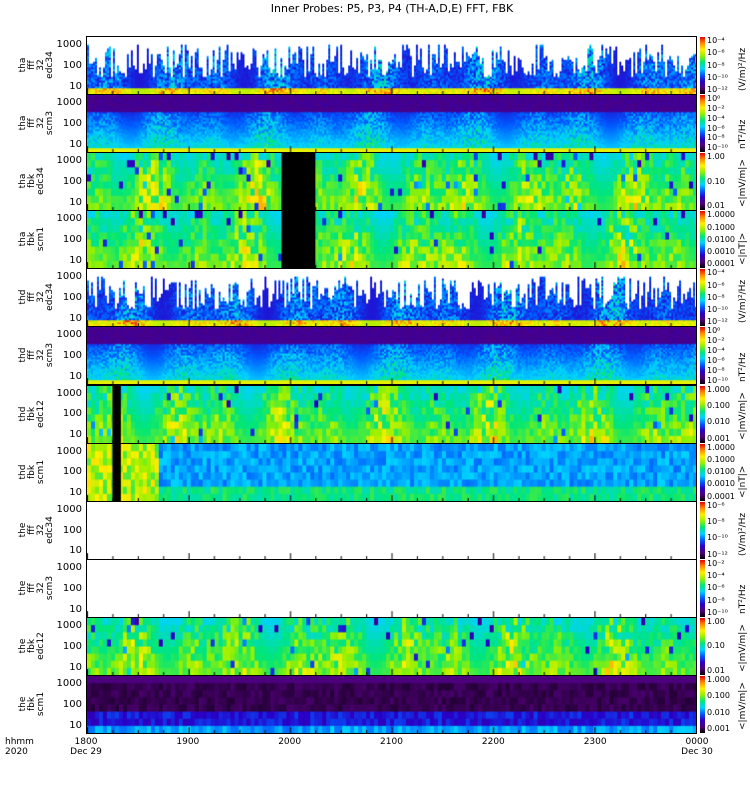  What do you see at coordinates (743, 69) in the screenshot?
I see `colorbar-unit-label: (V/m)²/Hz` at bounding box center [743, 69].